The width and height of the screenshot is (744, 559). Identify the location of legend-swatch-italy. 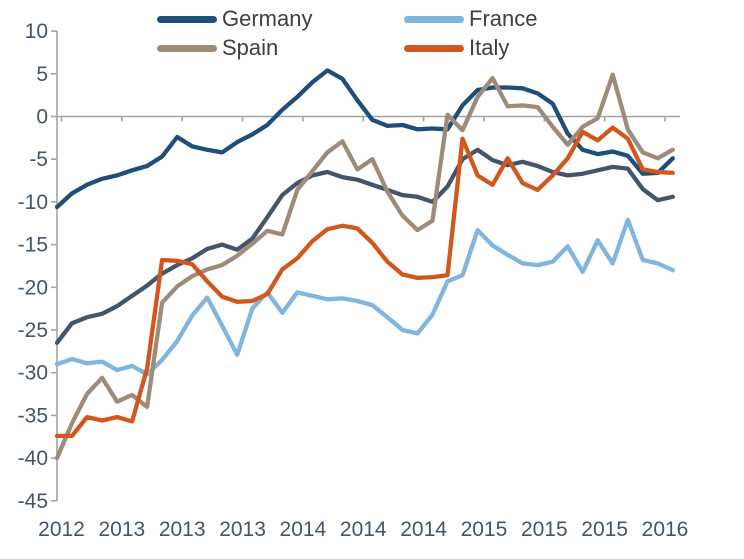
(434, 48).